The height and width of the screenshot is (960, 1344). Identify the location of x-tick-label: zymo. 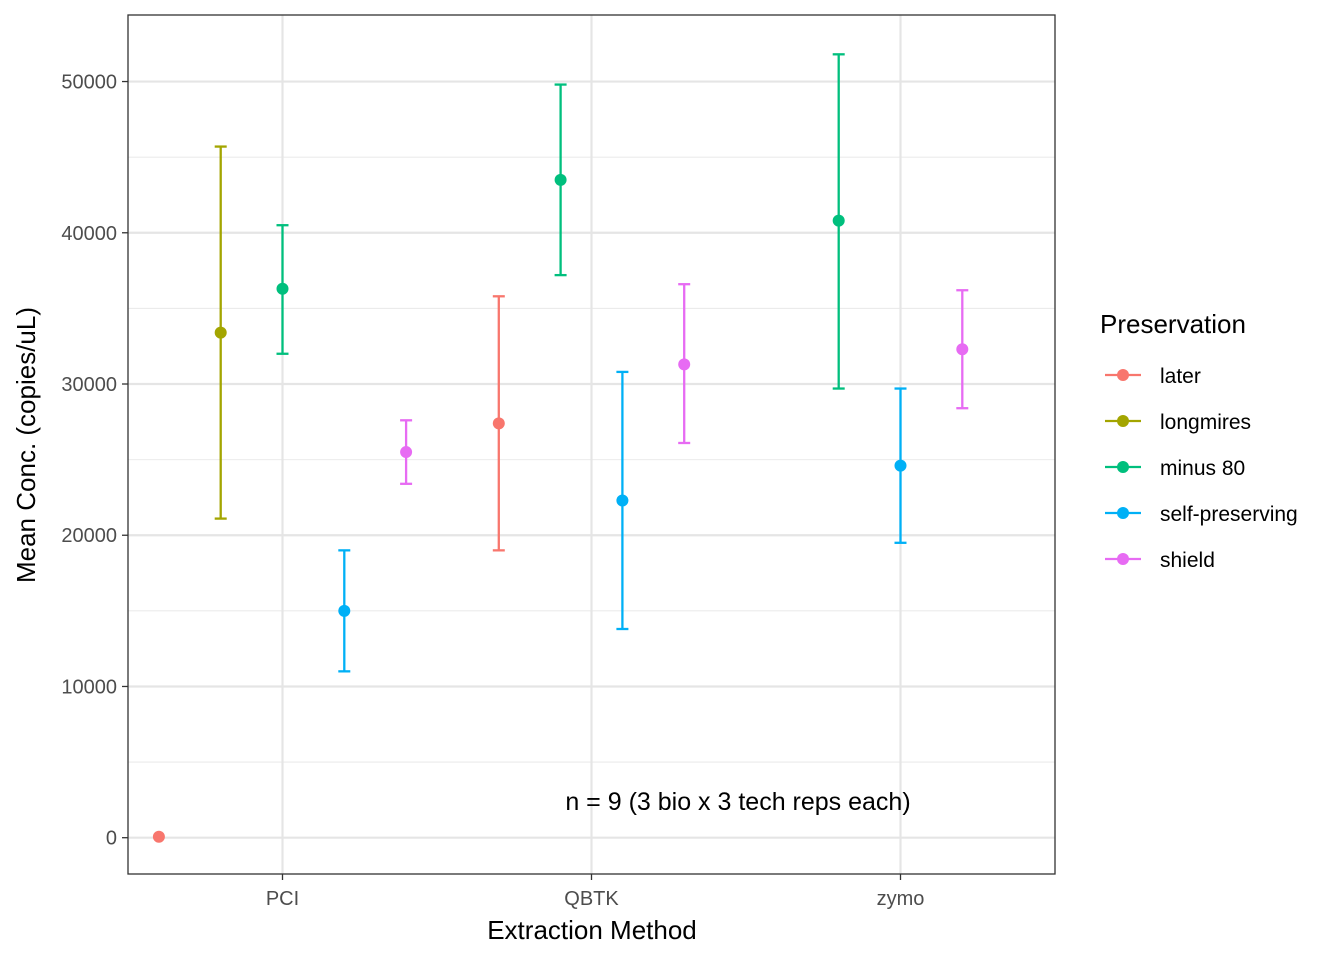
(901, 899).